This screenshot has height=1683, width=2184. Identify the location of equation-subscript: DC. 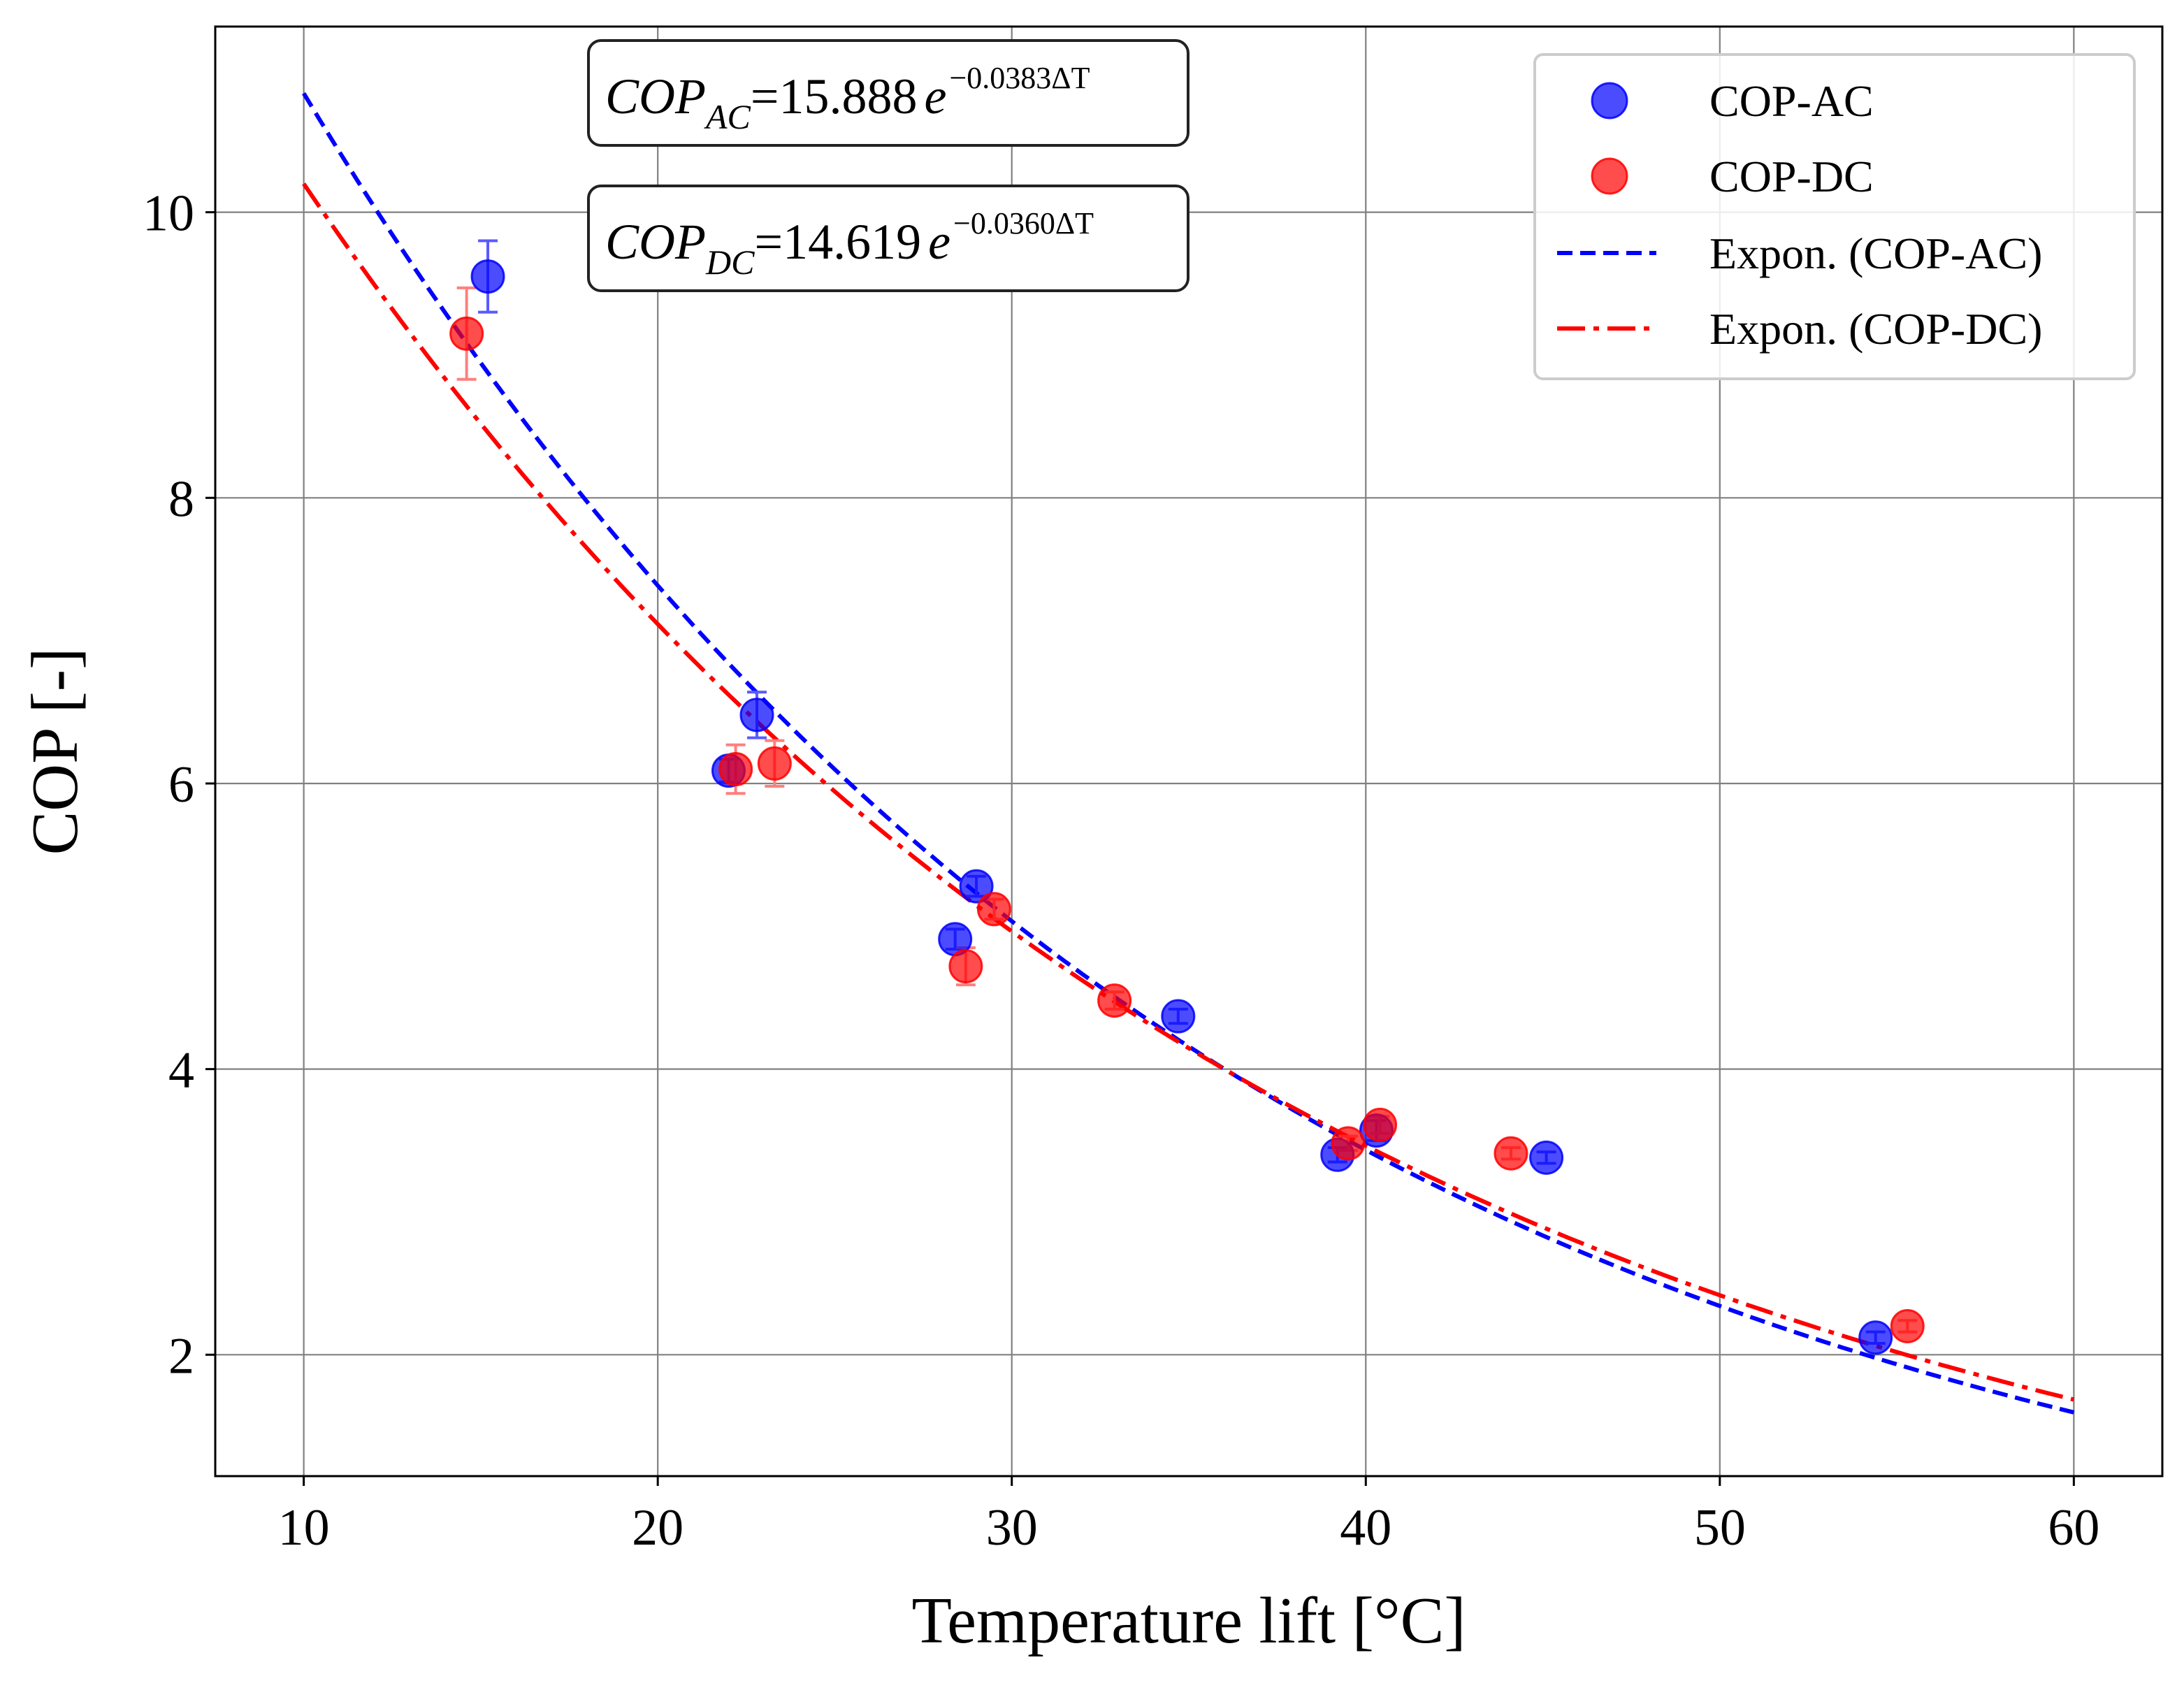
(730, 262).